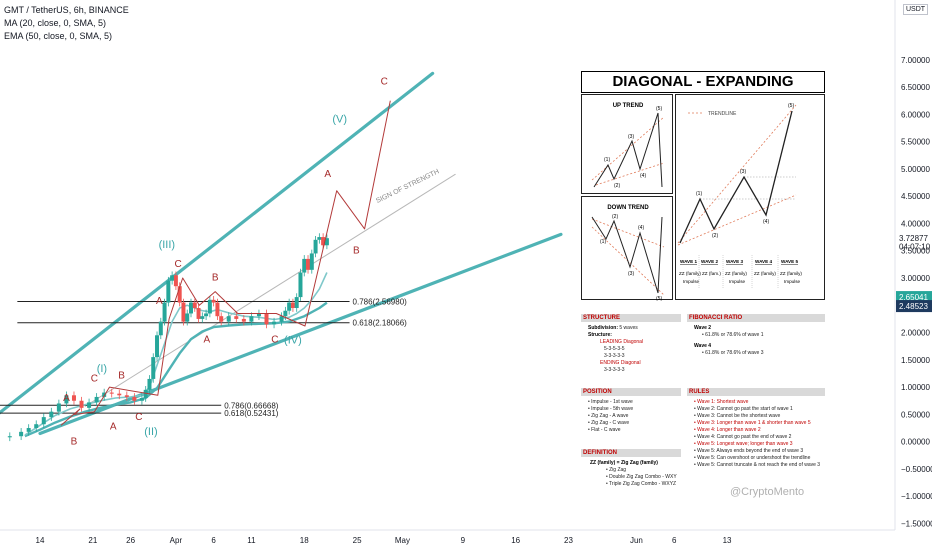 This screenshot has height=550, width=932. What do you see at coordinates (641, 228) in the screenshot?
I see `down-label-4: (4)` at bounding box center [641, 228].